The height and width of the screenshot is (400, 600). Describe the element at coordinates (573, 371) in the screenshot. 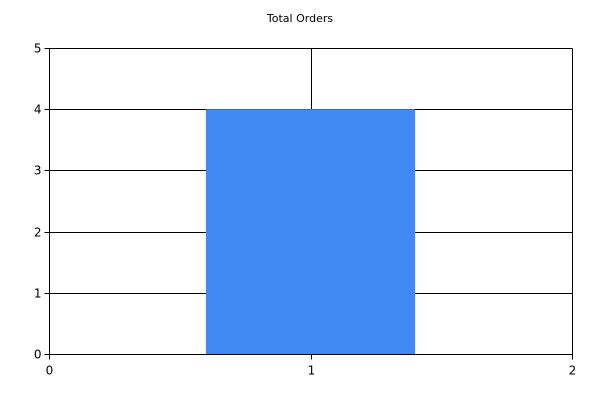

I see `x-tick-label-2: 2` at that location.